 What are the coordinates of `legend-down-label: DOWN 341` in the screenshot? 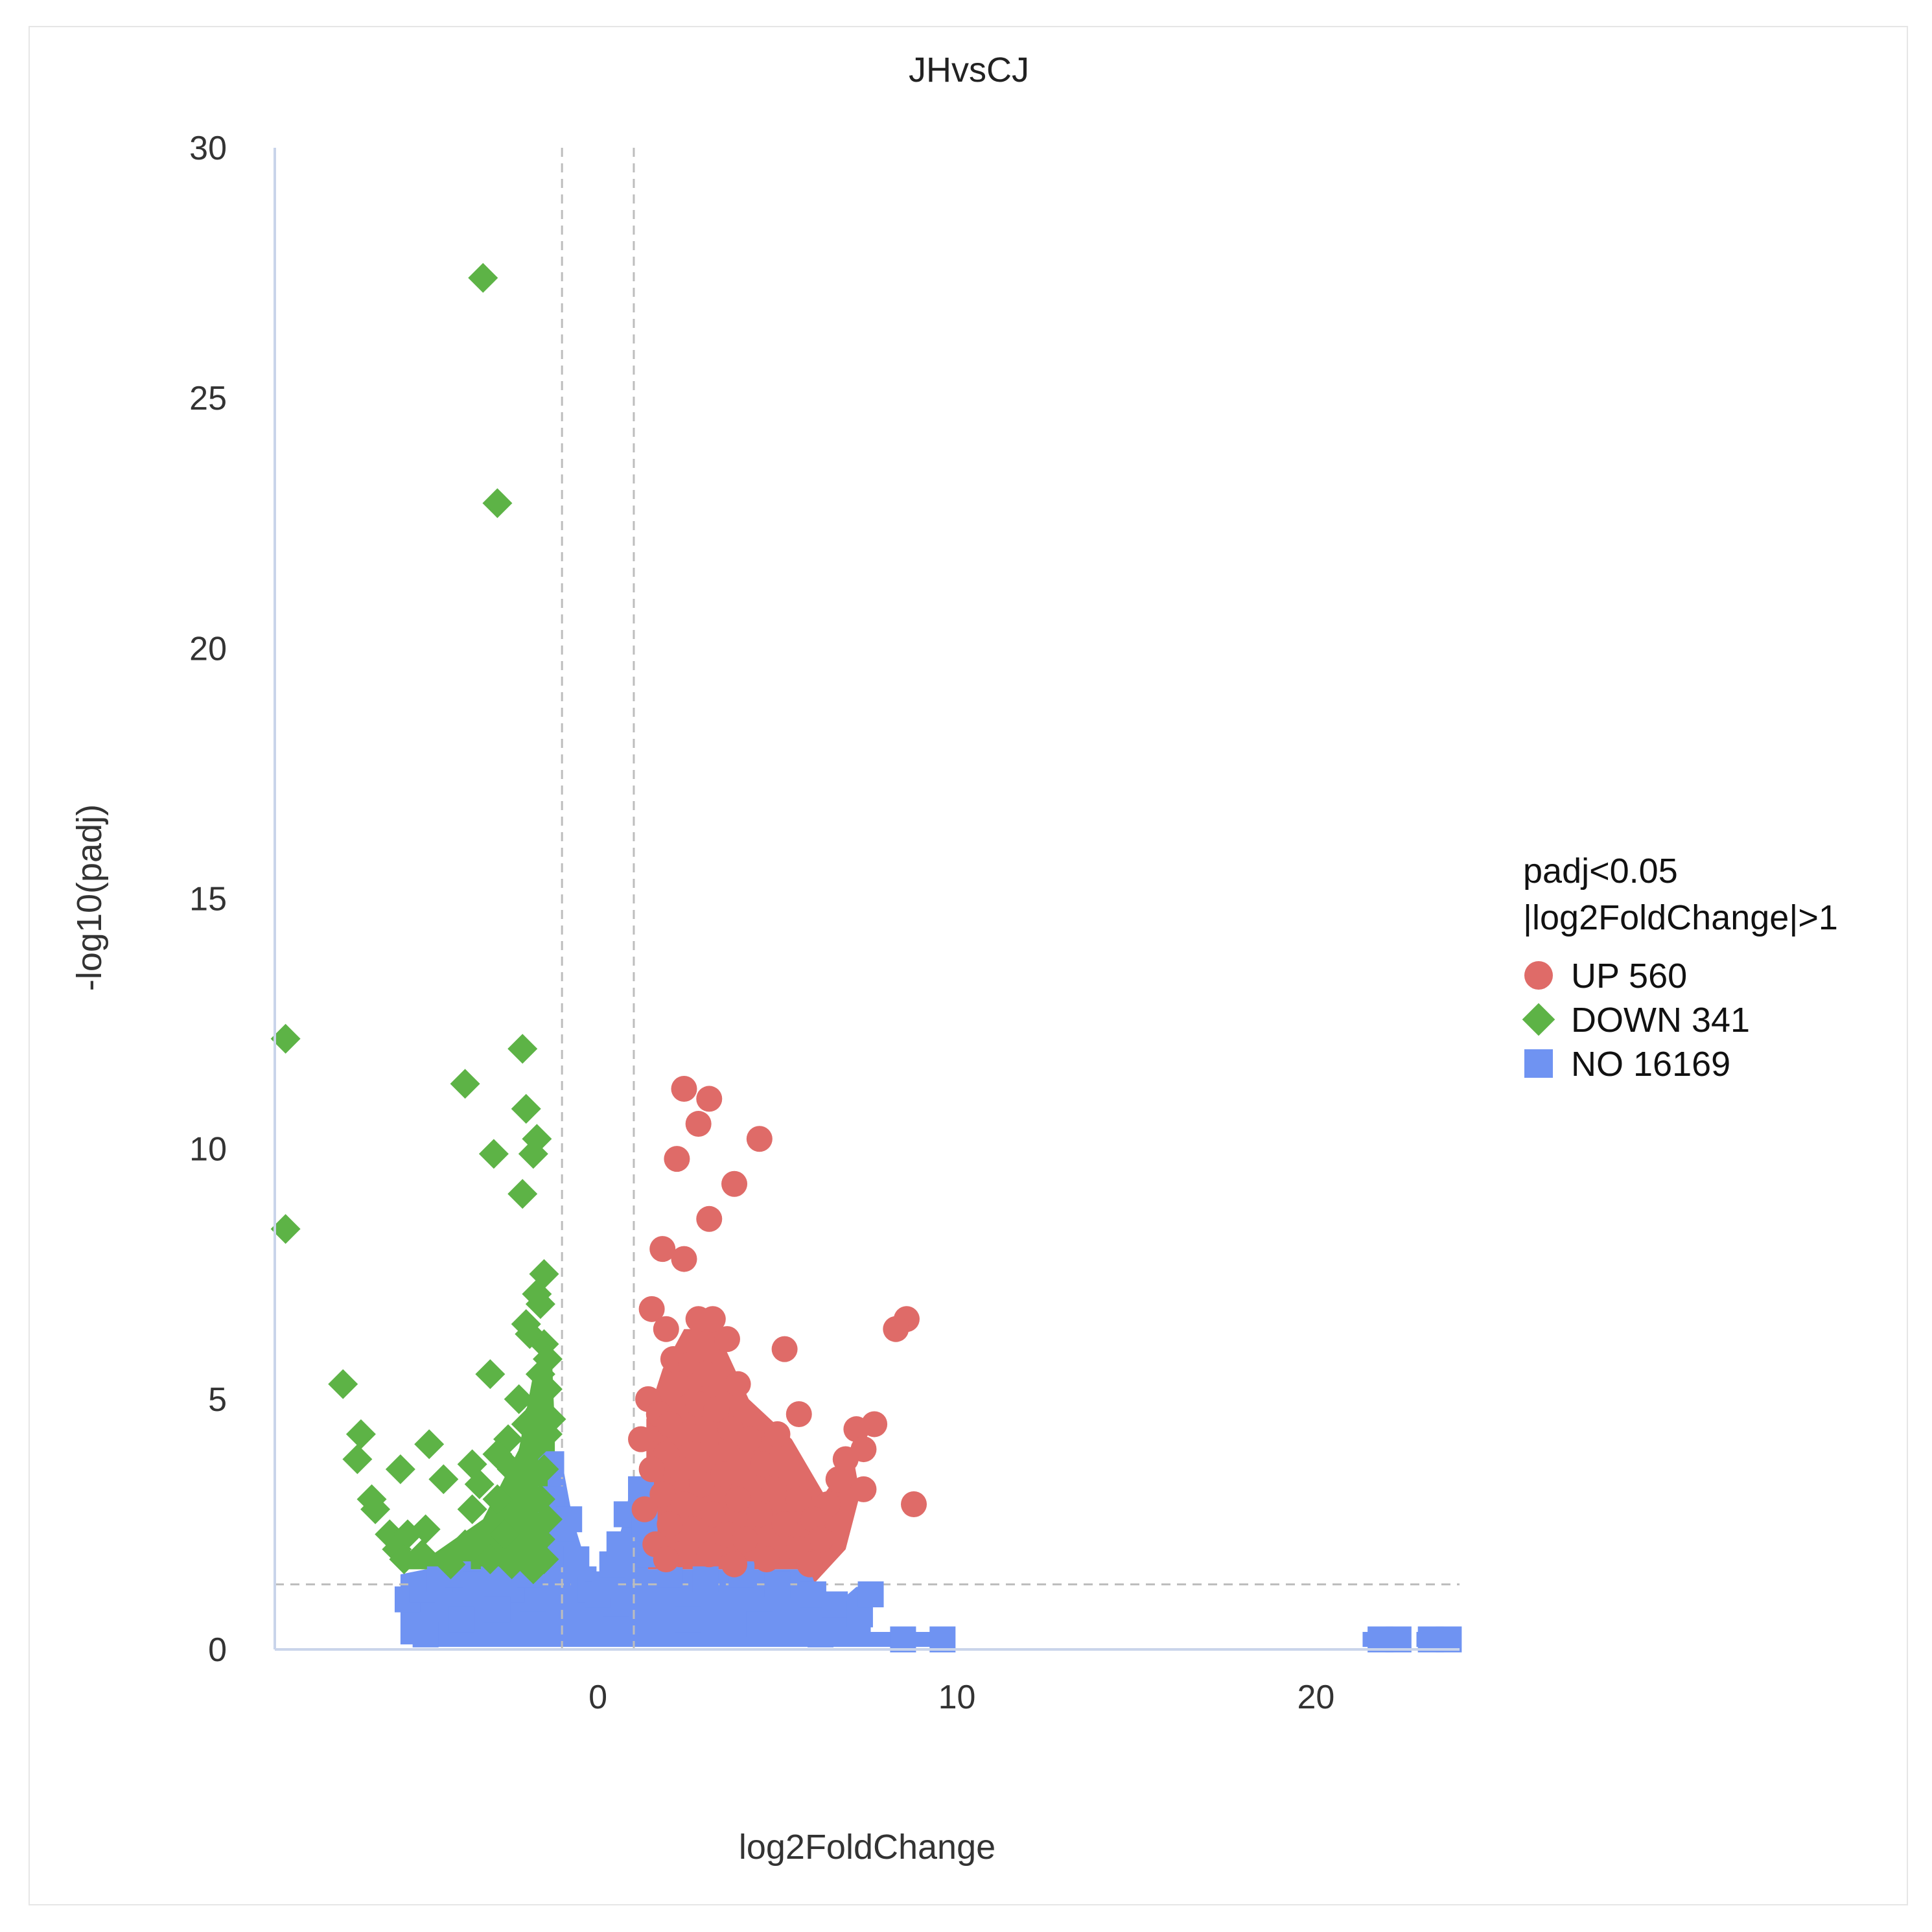 It's located at (1660, 1020).